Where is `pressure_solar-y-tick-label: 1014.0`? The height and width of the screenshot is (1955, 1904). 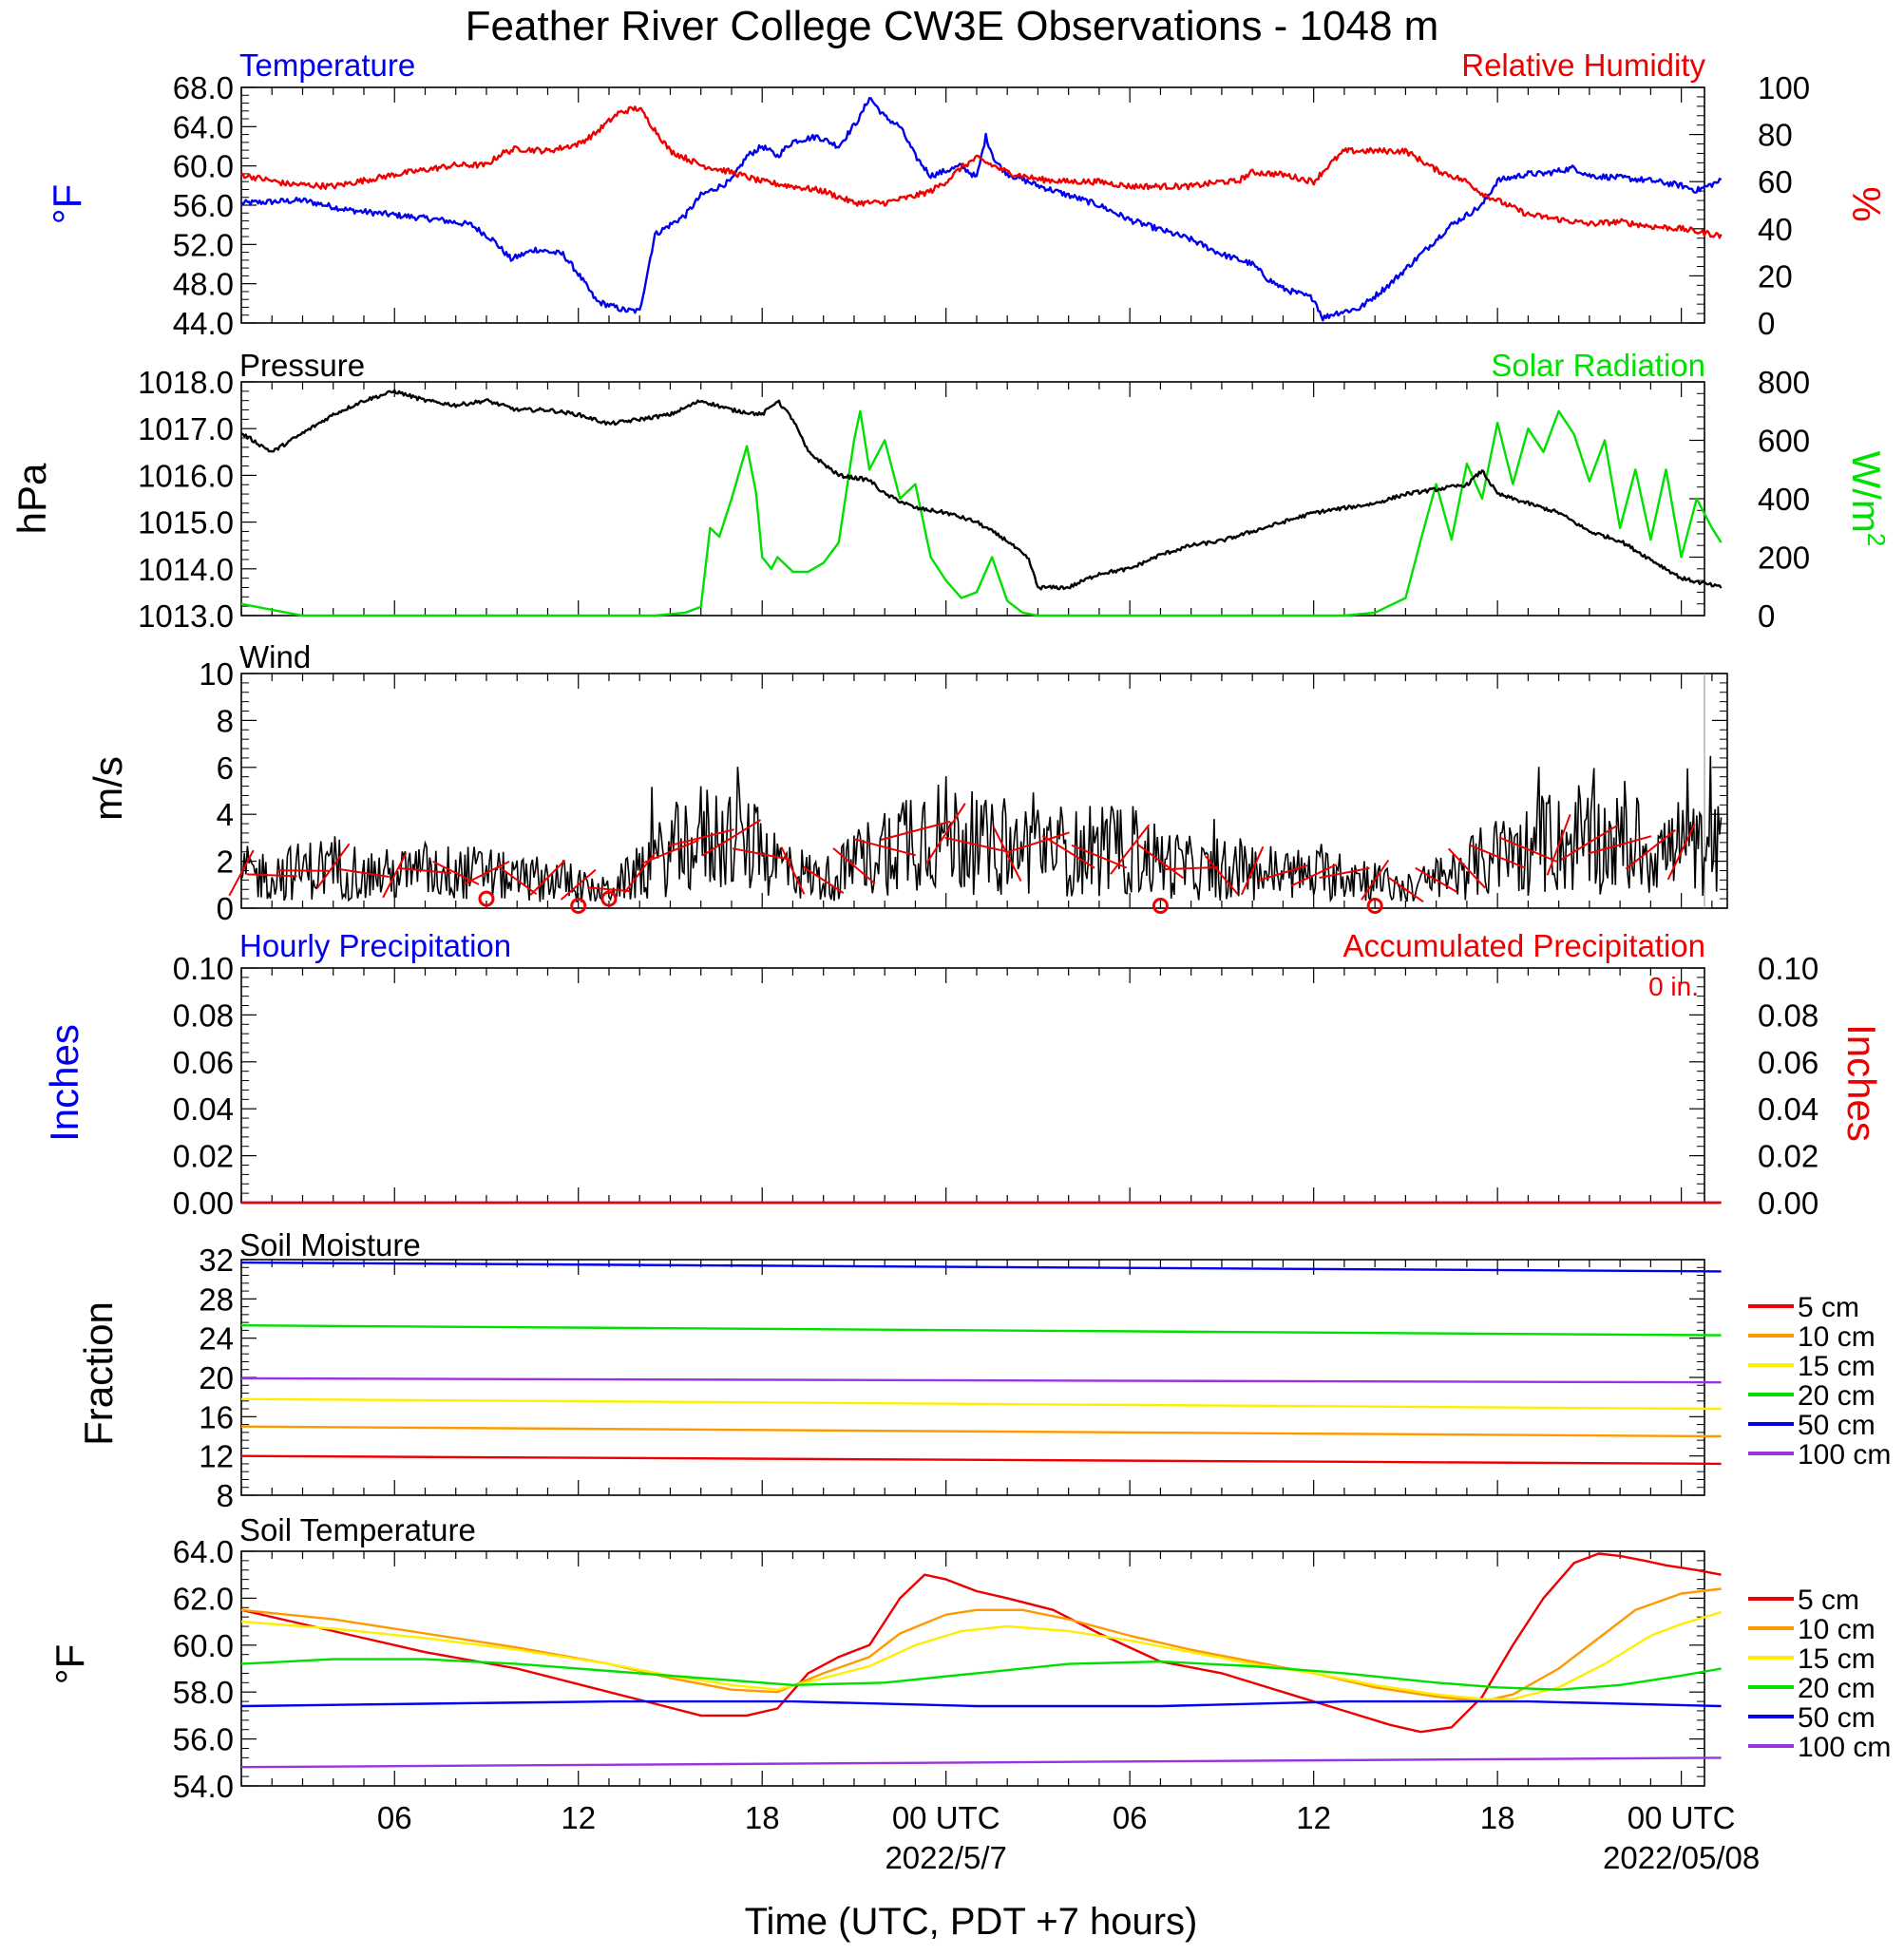
pressure_solar-y-tick-label: 1014.0 is located at coordinates (186, 569).